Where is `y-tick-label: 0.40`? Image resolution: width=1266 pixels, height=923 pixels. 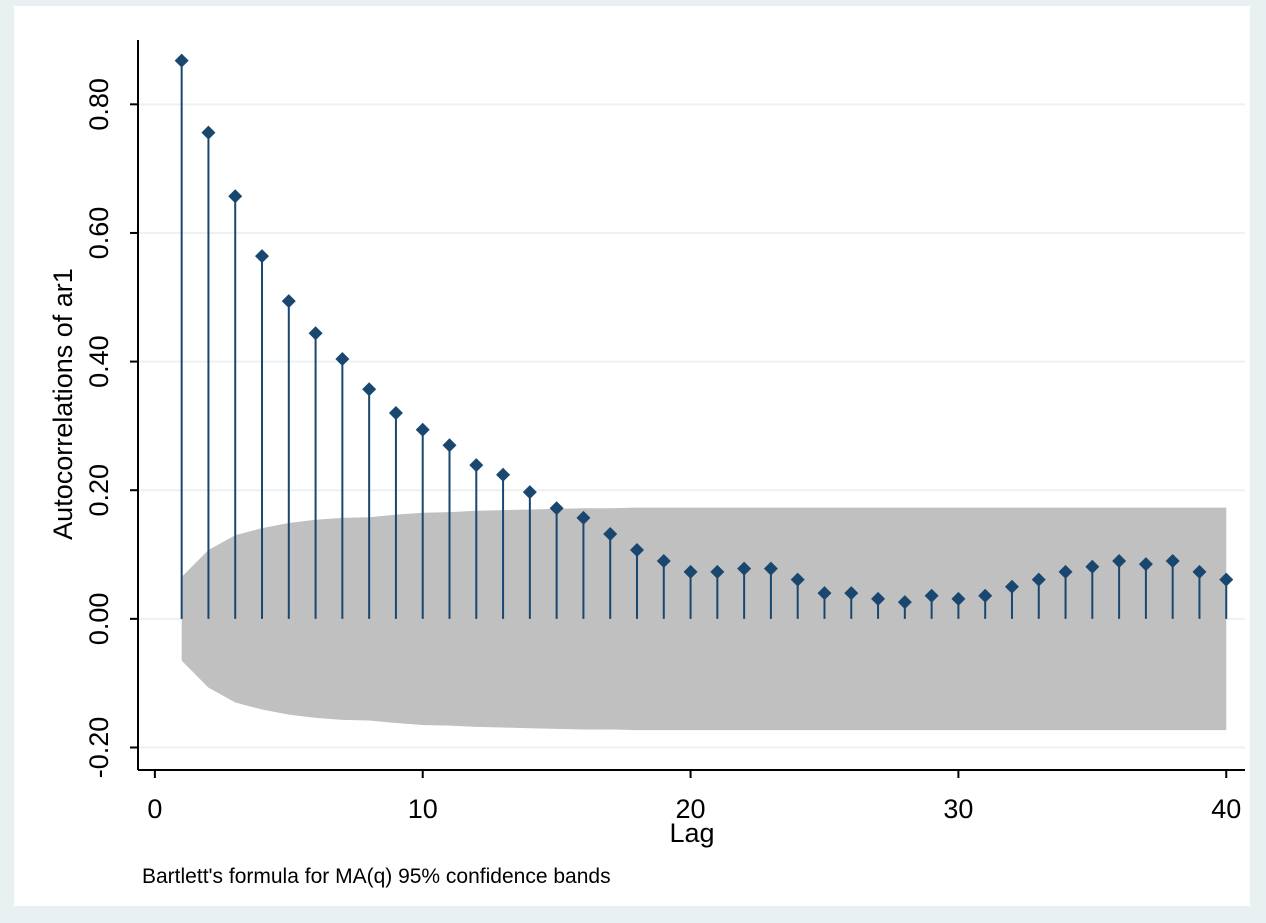 y-tick-label: 0.40 is located at coordinates (99, 361).